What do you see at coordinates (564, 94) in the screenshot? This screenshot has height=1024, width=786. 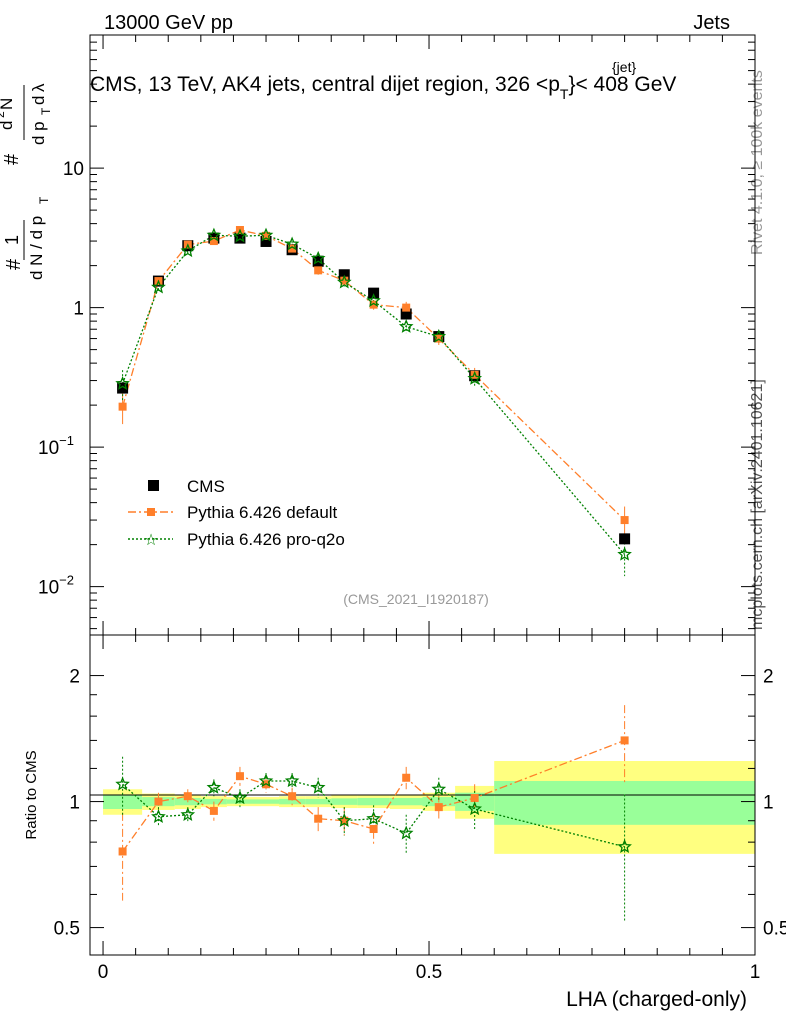 I see `title-sub: T` at bounding box center [564, 94].